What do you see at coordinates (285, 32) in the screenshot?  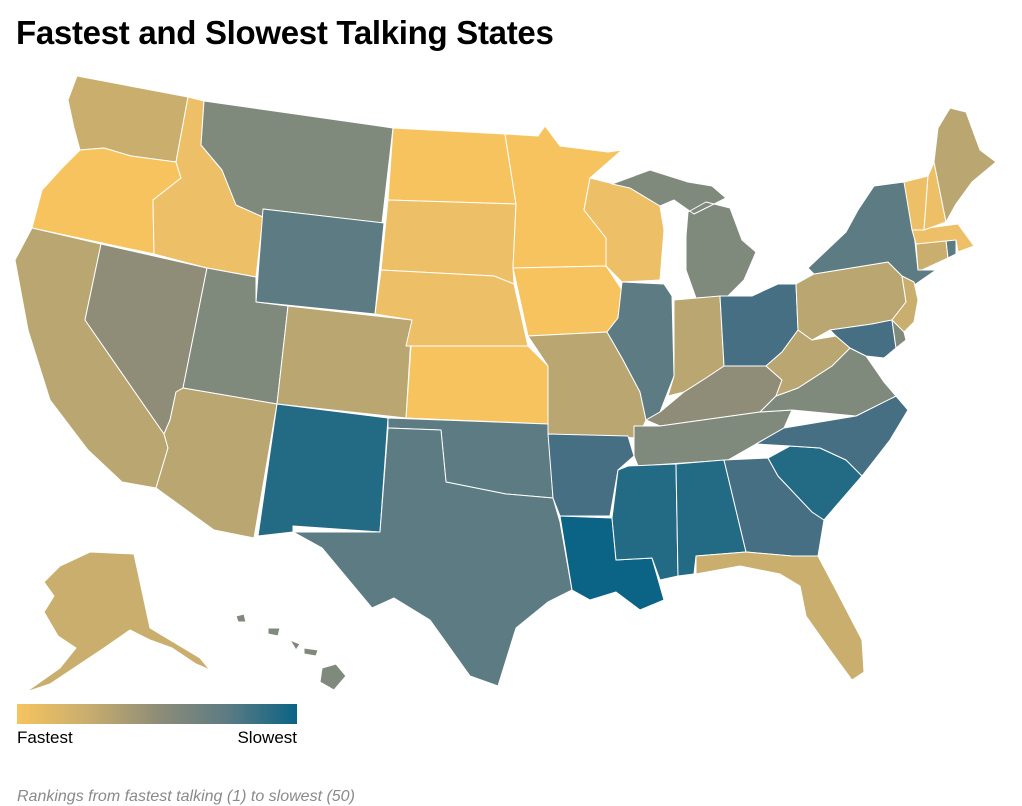 I see `map-title: Fastest and Slowest Talking States` at bounding box center [285, 32].